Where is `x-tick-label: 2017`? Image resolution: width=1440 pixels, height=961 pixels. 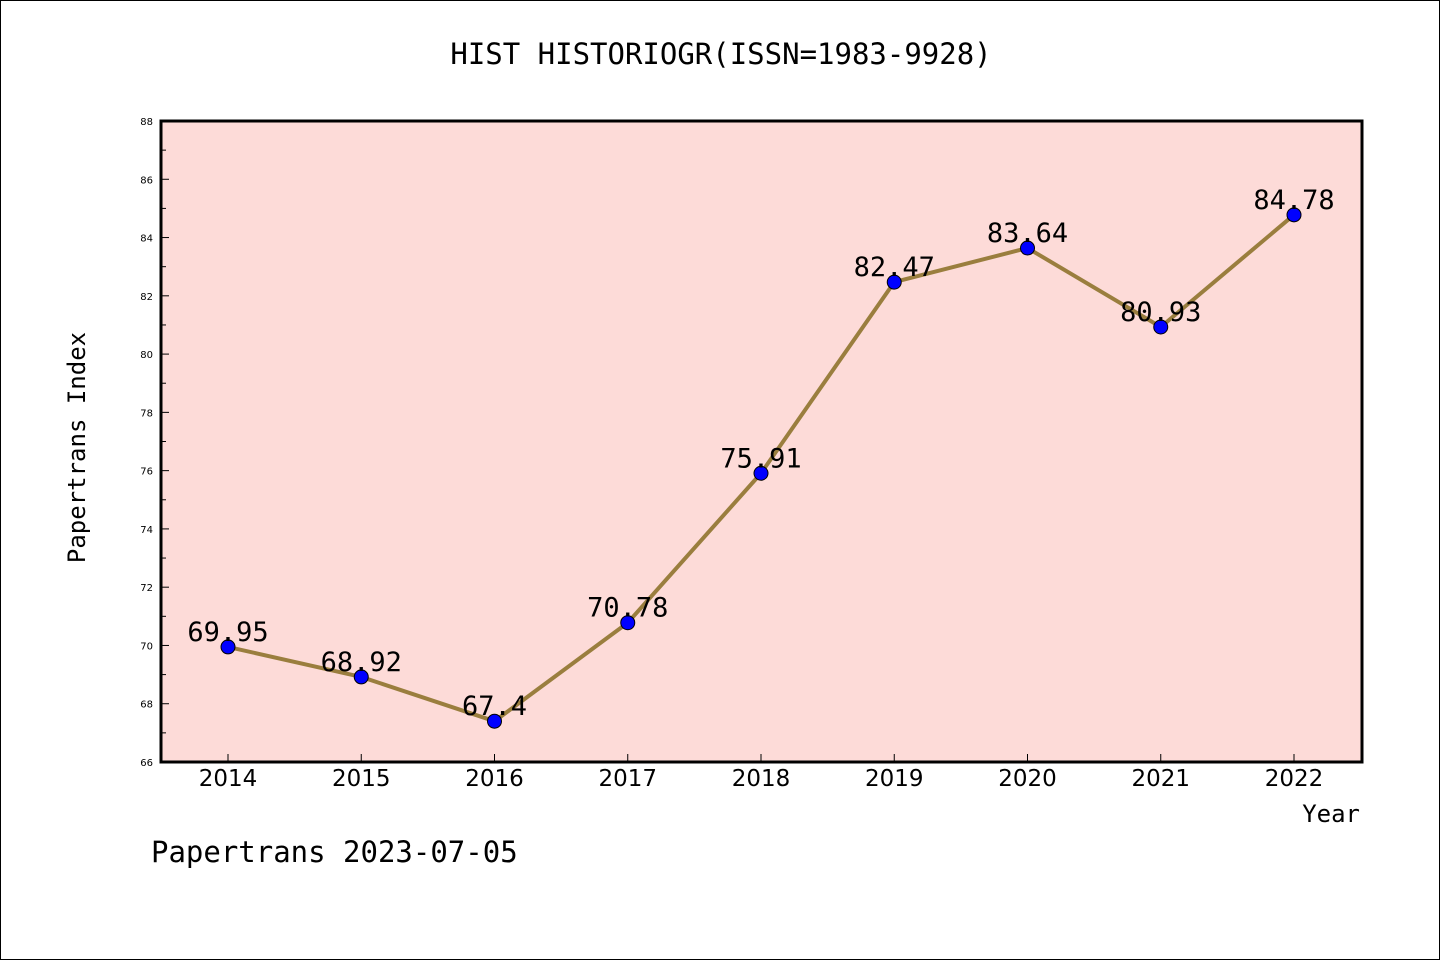 x-tick-label: 2017 is located at coordinates (627, 779).